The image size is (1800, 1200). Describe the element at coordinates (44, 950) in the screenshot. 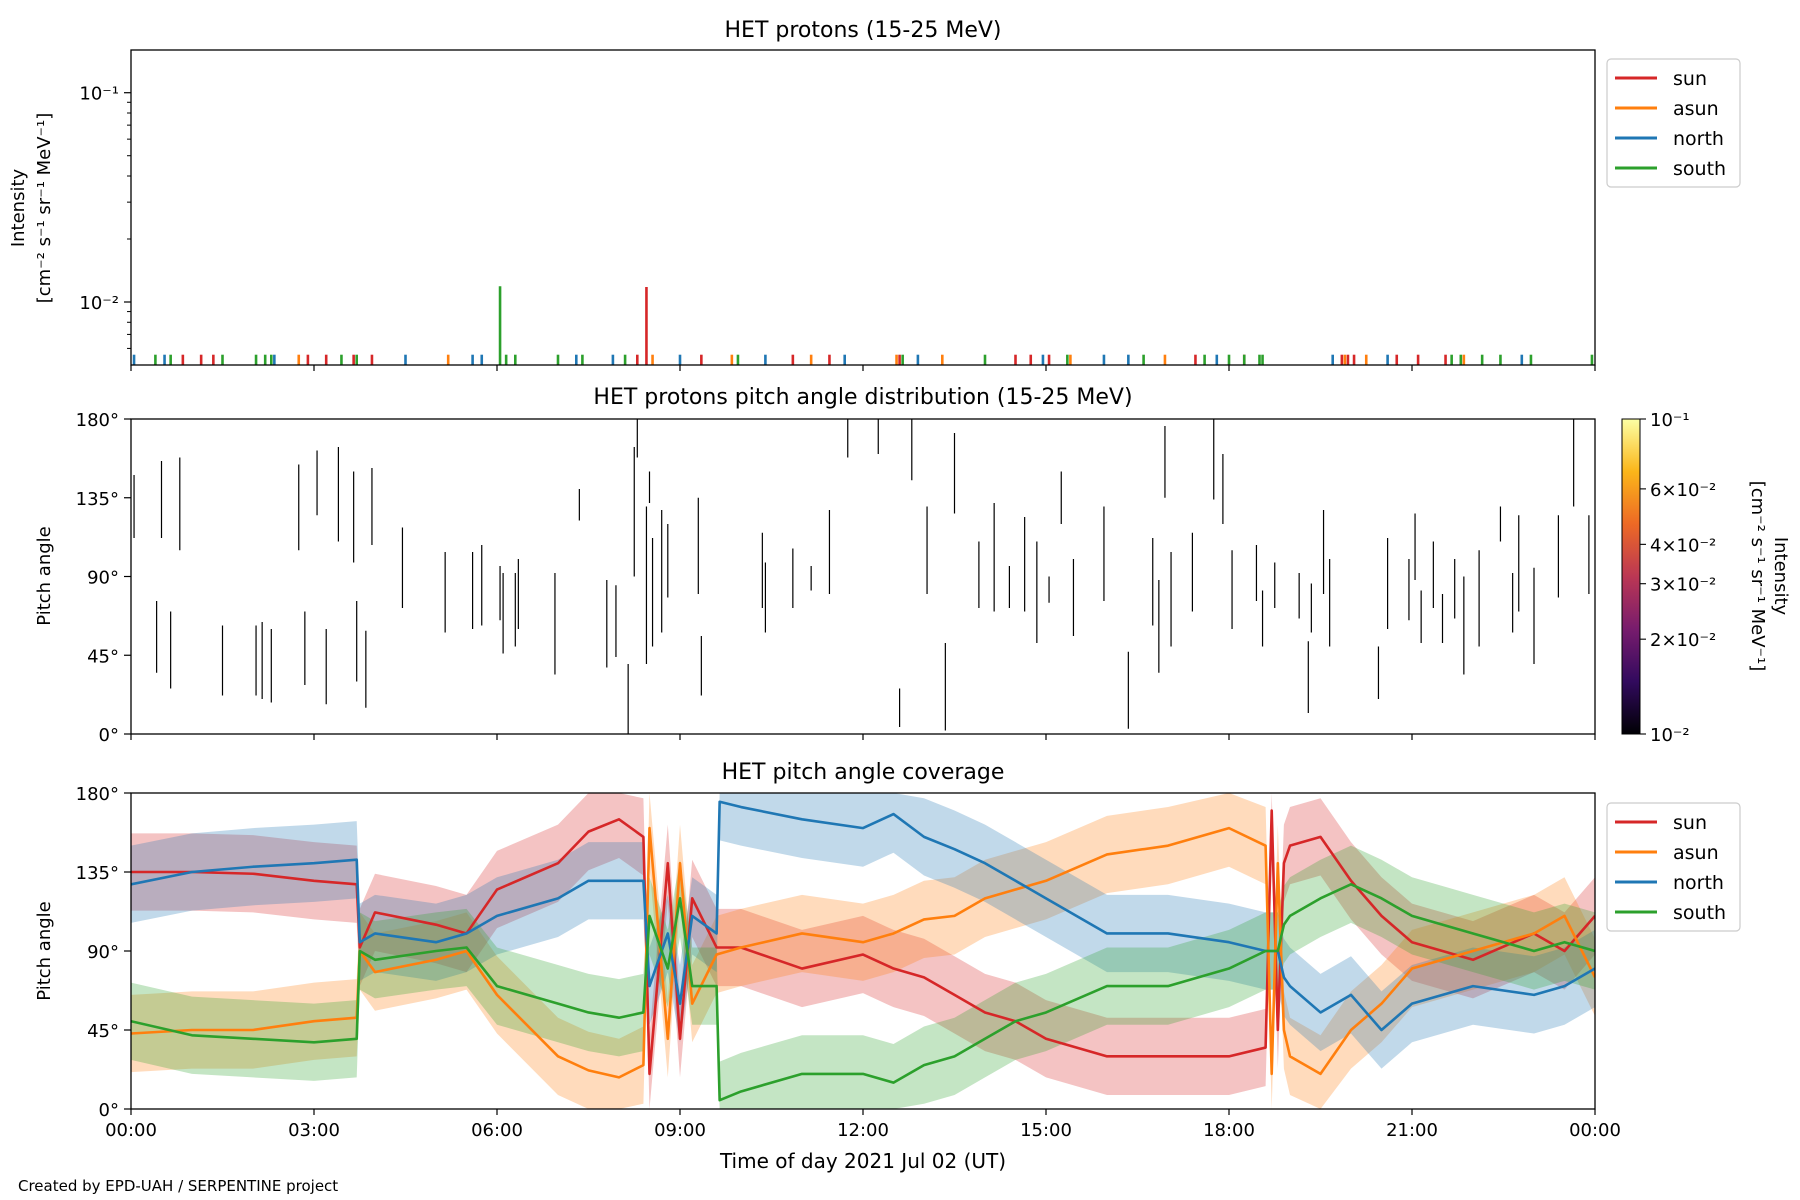

I see `panel3-ylabel: Pitch angle` at that location.